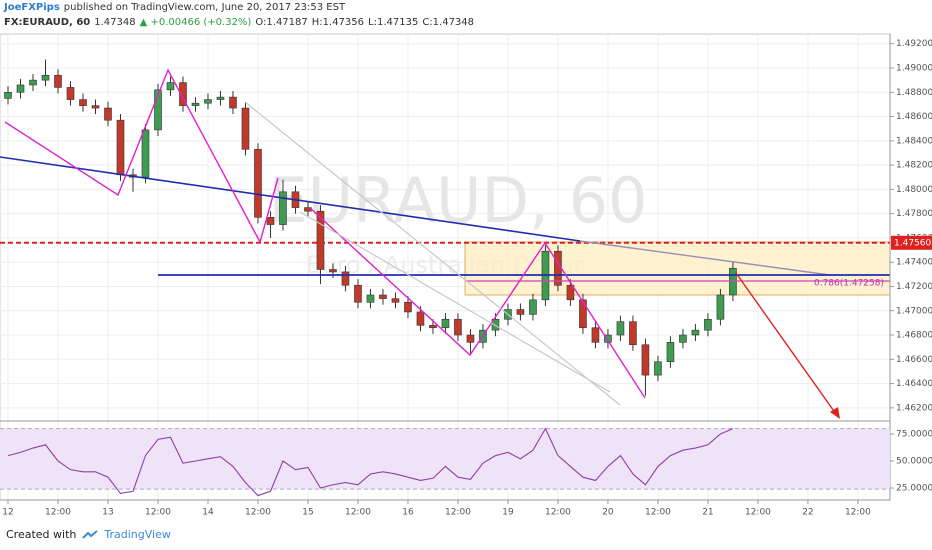 Image resolution: width=932 pixels, height=550 pixels. I want to click on x-tick-label: 12, so click(7, 513).